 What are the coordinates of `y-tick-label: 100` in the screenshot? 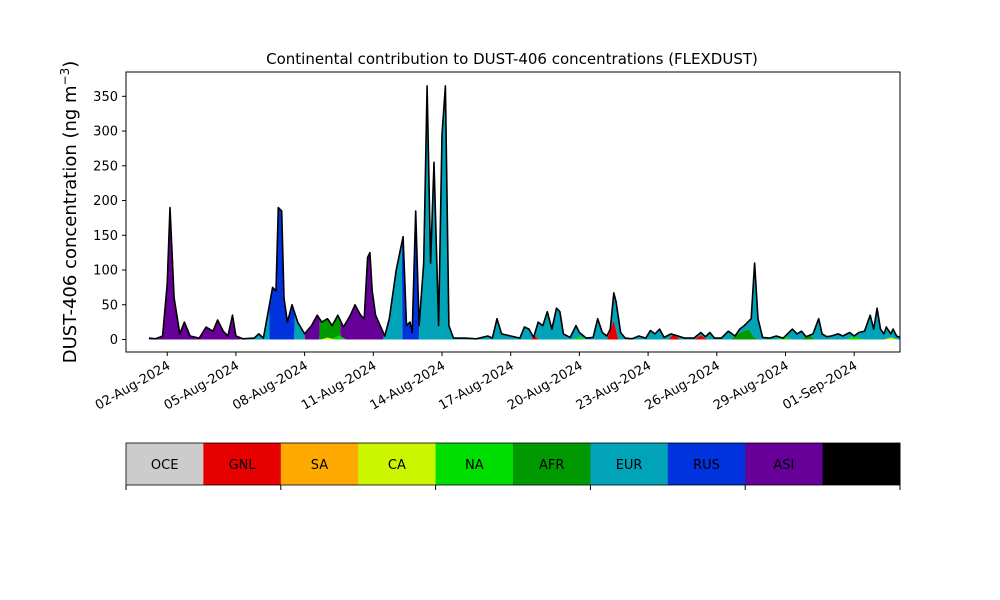 It's located at (105, 271).